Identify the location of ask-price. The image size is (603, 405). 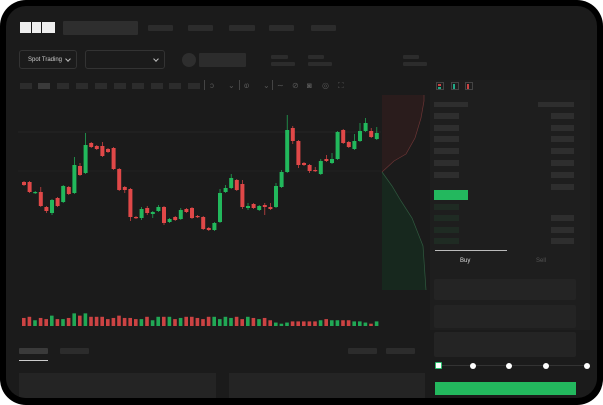
(446, 151).